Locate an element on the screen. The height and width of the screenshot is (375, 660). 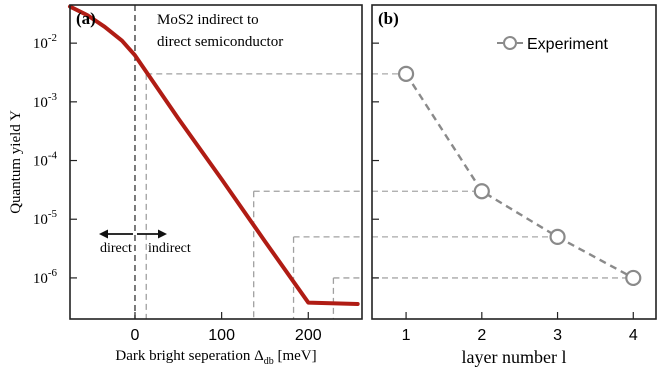
panel-label-b: (b) is located at coordinates (388, 18).